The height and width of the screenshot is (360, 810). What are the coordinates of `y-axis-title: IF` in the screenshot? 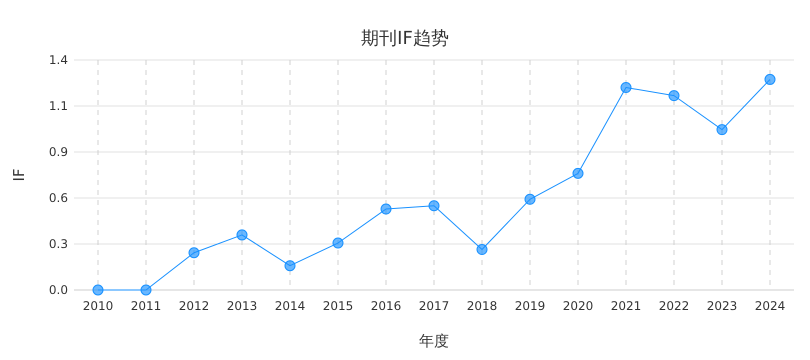 It's located at (19, 175).